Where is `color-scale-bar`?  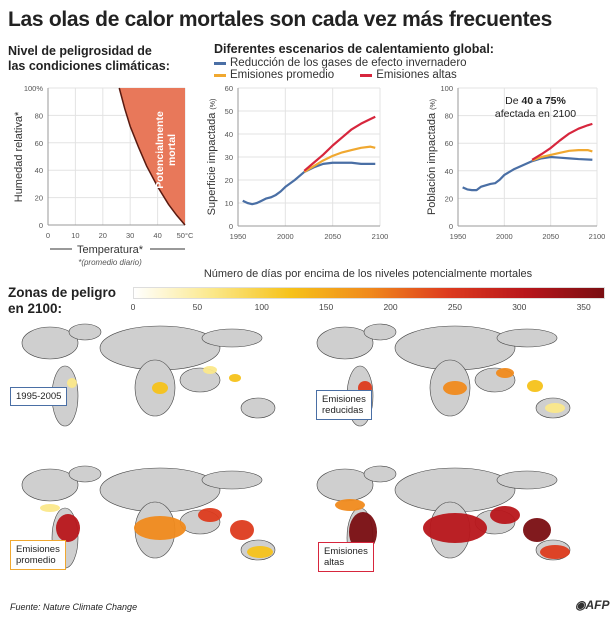
color-scale-bar is located at coordinates (369, 293).